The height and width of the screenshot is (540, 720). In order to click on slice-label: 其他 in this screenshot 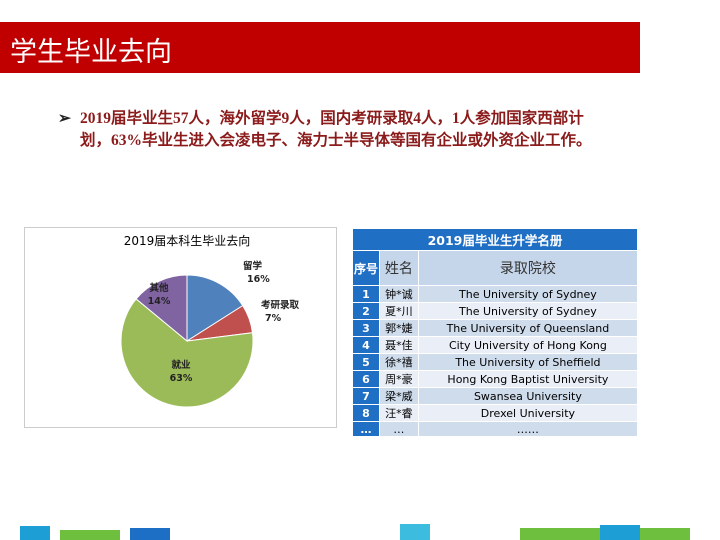, I will do `click(159, 288)`.